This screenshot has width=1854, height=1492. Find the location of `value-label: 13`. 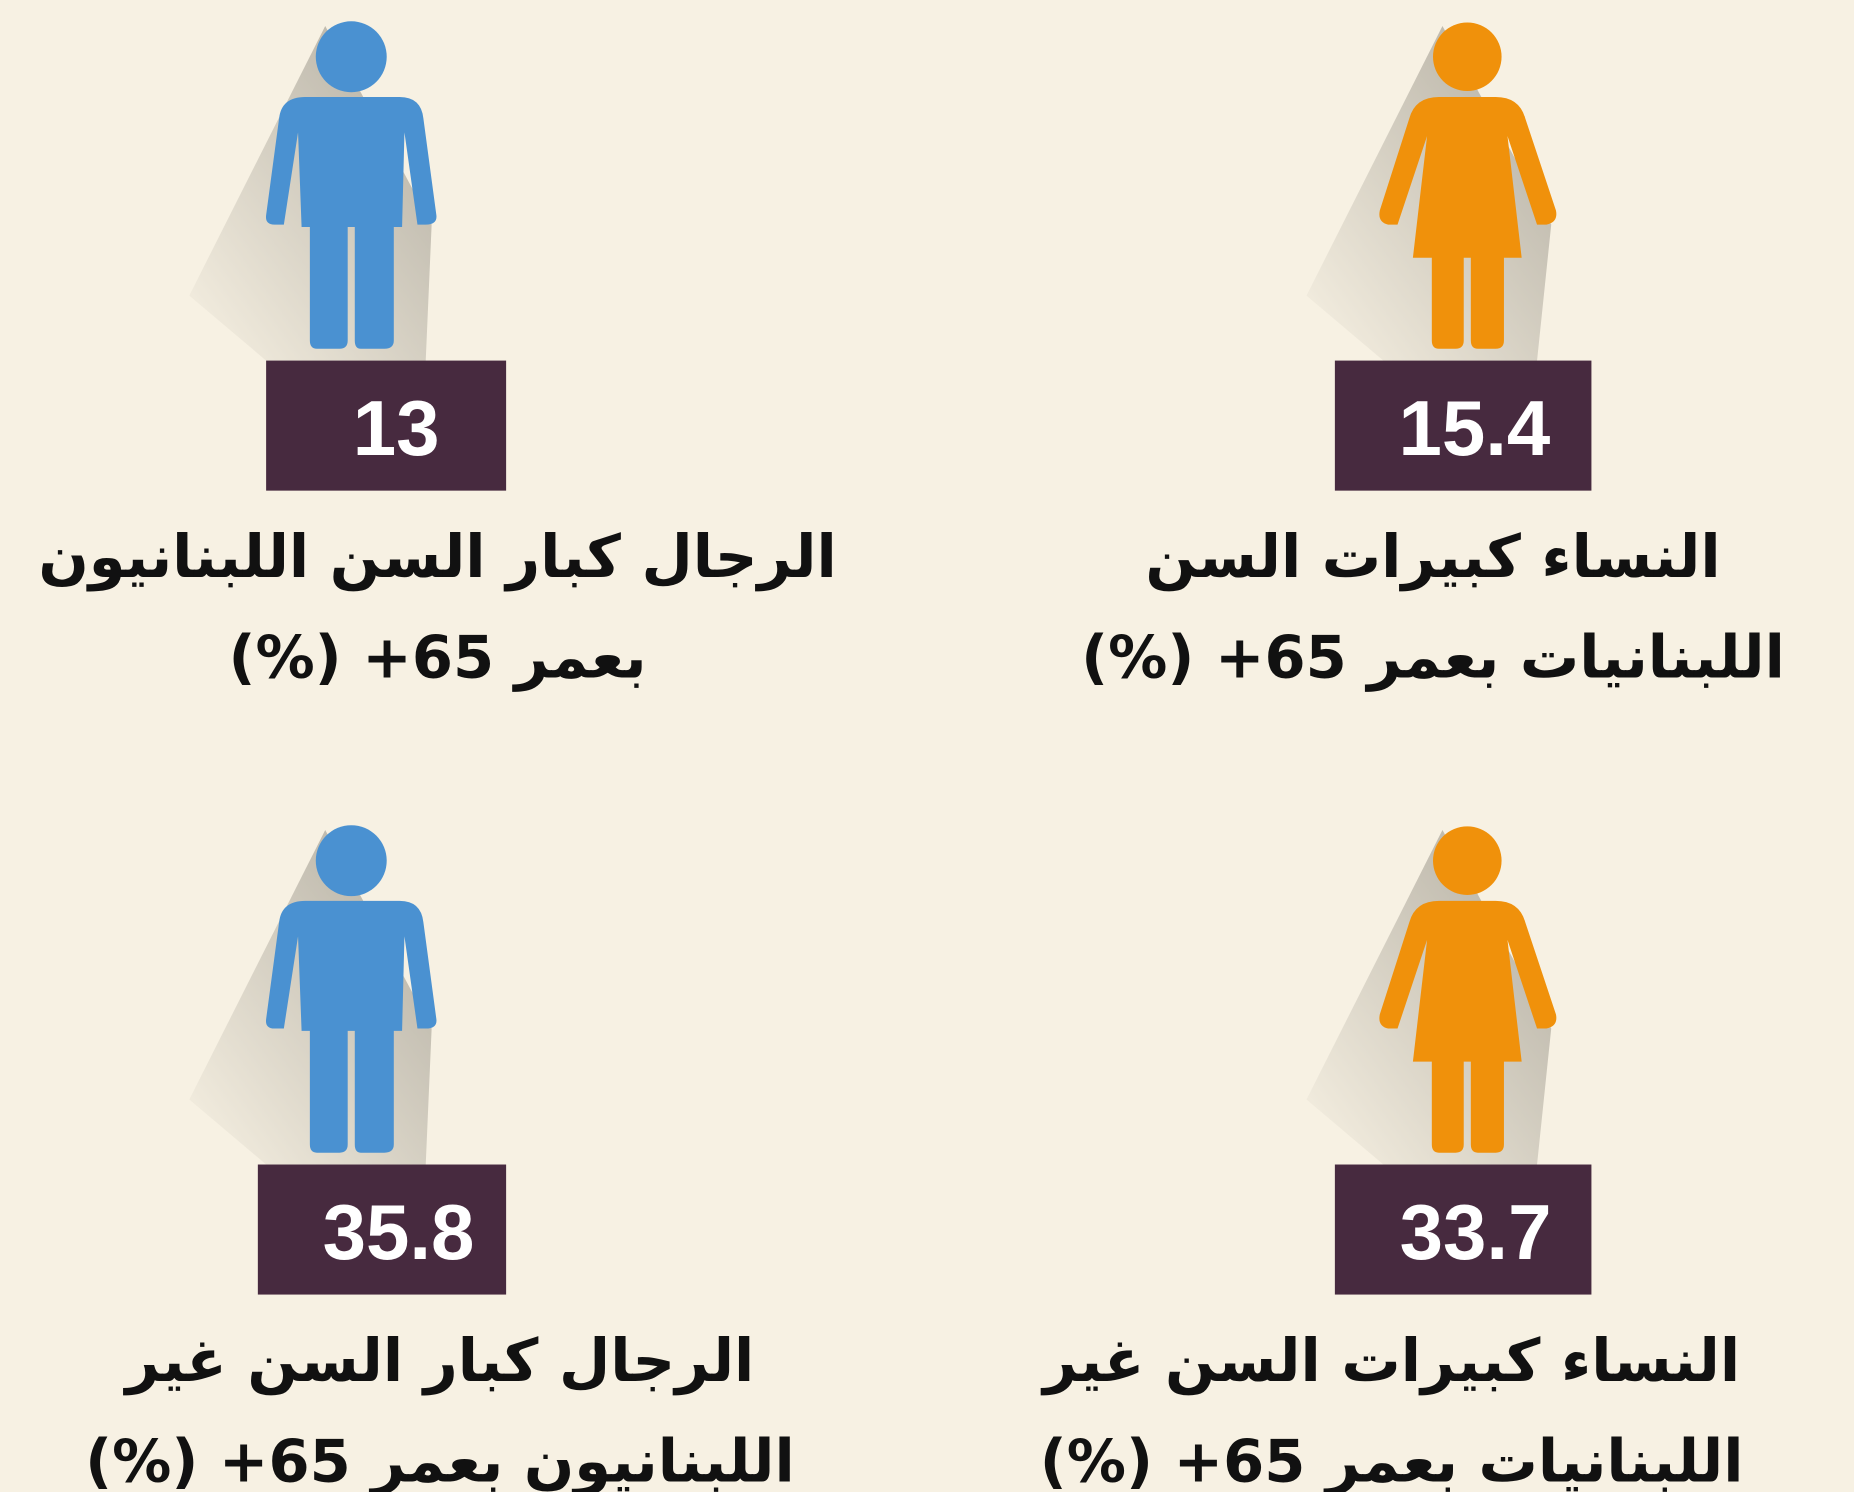

value-label: 13 is located at coordinates (396, 428).